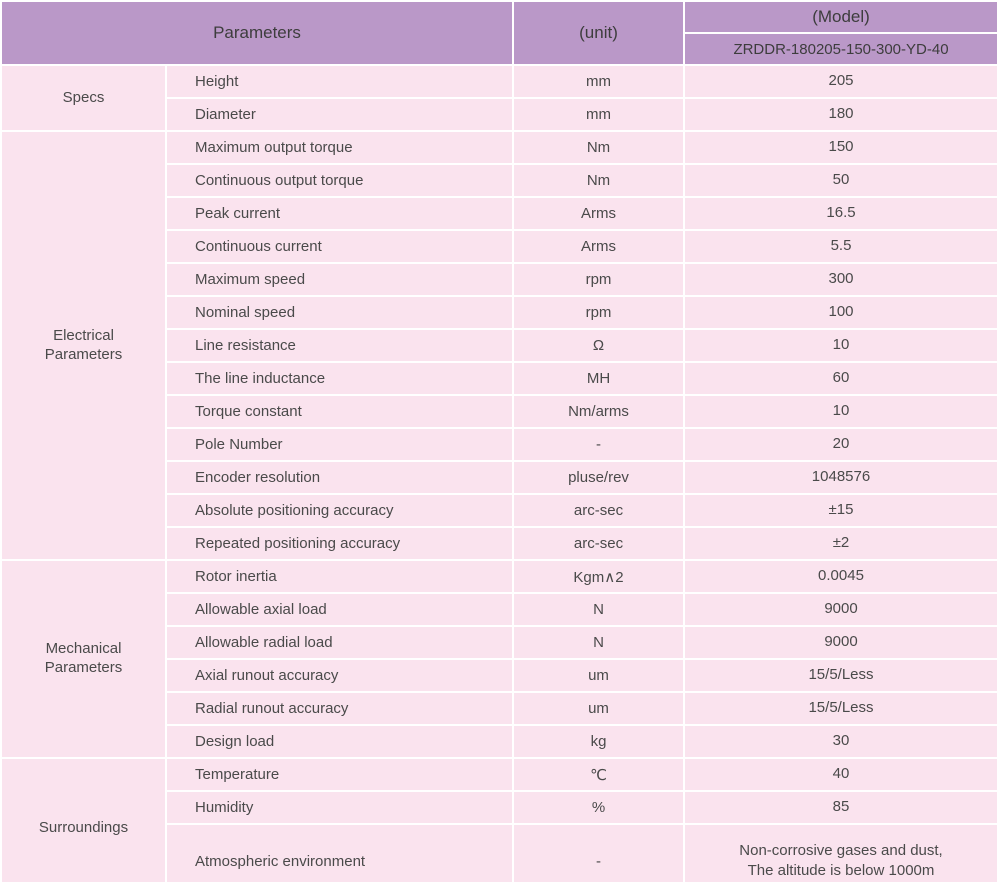 Image resolution: width=1000 pixels, height=882 pixels. Describe the element at coordinates (339, 147) in the screenshot. I see `param-cell: Maximum output torque` at that location.